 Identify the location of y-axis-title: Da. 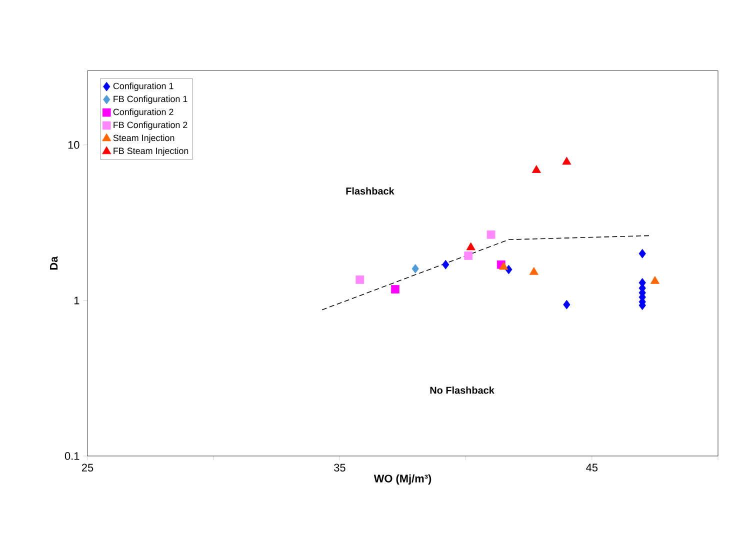
(54, 263).